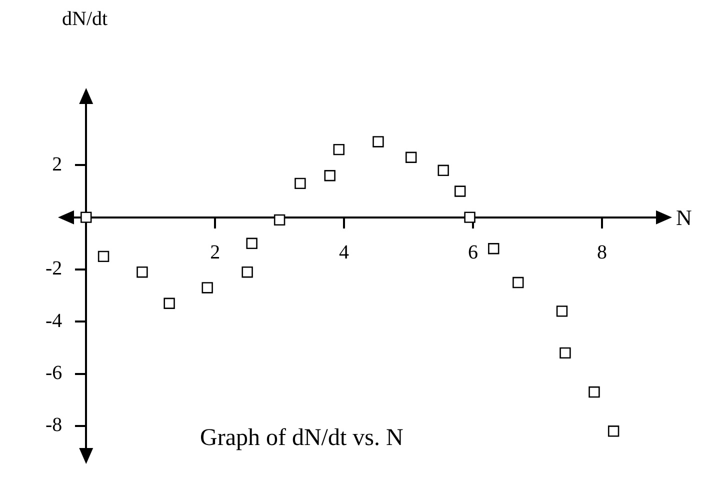 This screenshot has height=482, width=702. I want to click on text: Graph of dN/dt vs. N, so click(302, 438).